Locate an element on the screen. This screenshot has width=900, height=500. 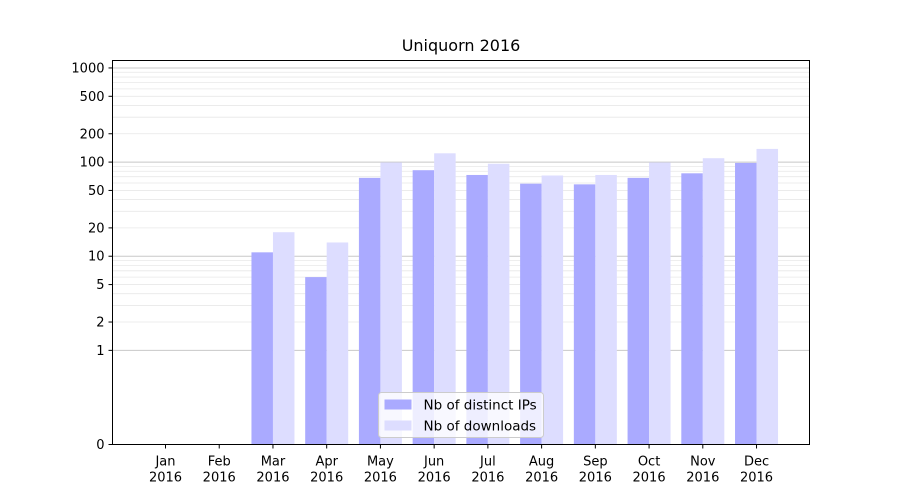
x-tick-label-month: Jan is located at coordinates (164, 462).